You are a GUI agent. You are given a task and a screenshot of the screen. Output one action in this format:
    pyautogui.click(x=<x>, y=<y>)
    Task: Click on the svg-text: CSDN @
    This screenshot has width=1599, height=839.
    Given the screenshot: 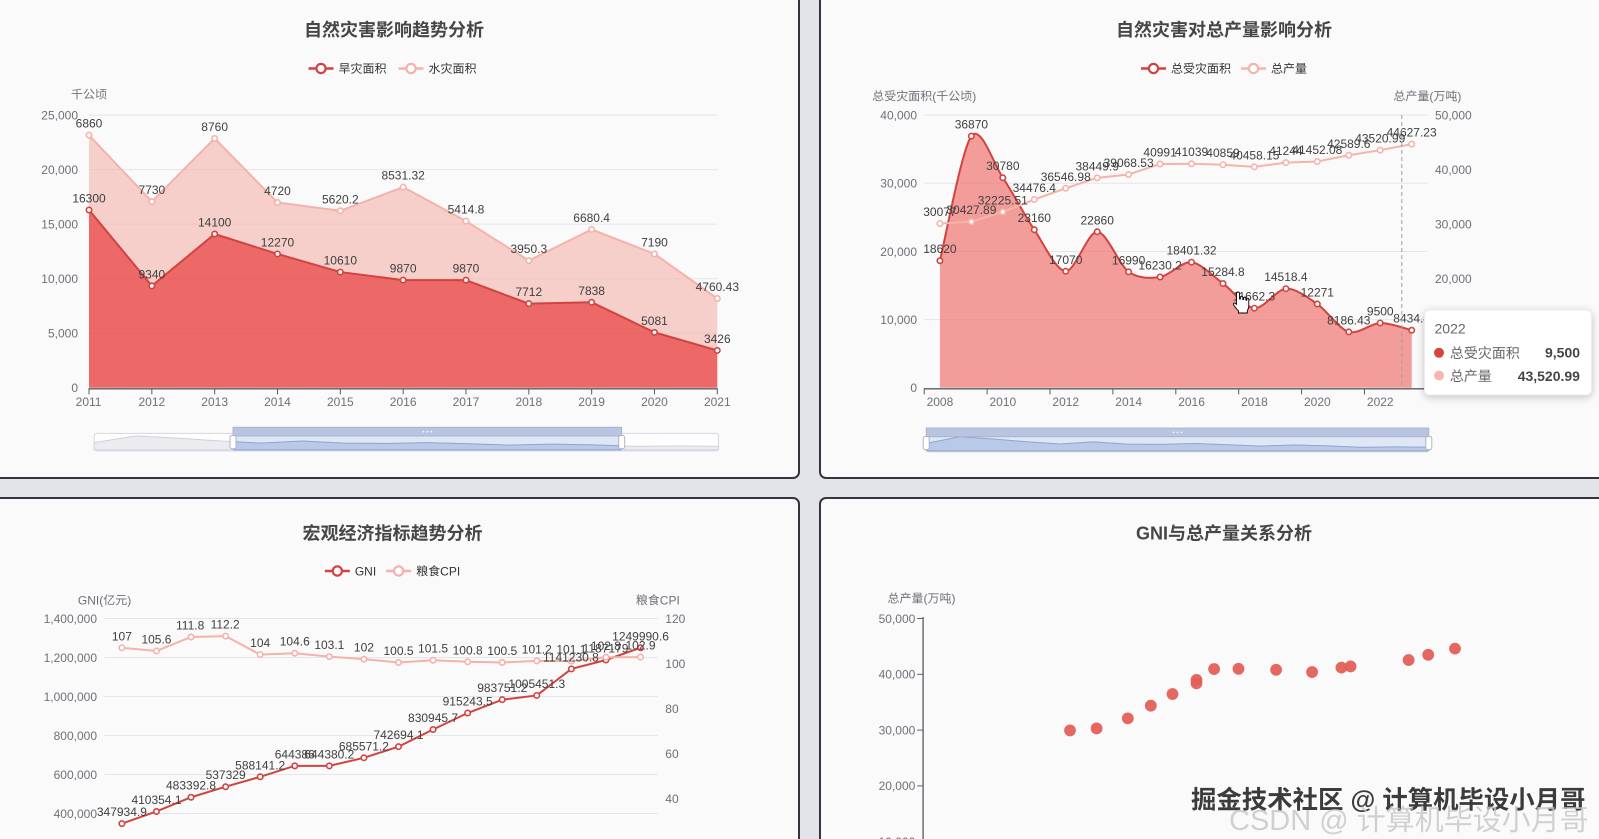 What is the action you would take?
    pyautogui.click(x=1293, y=821)
    